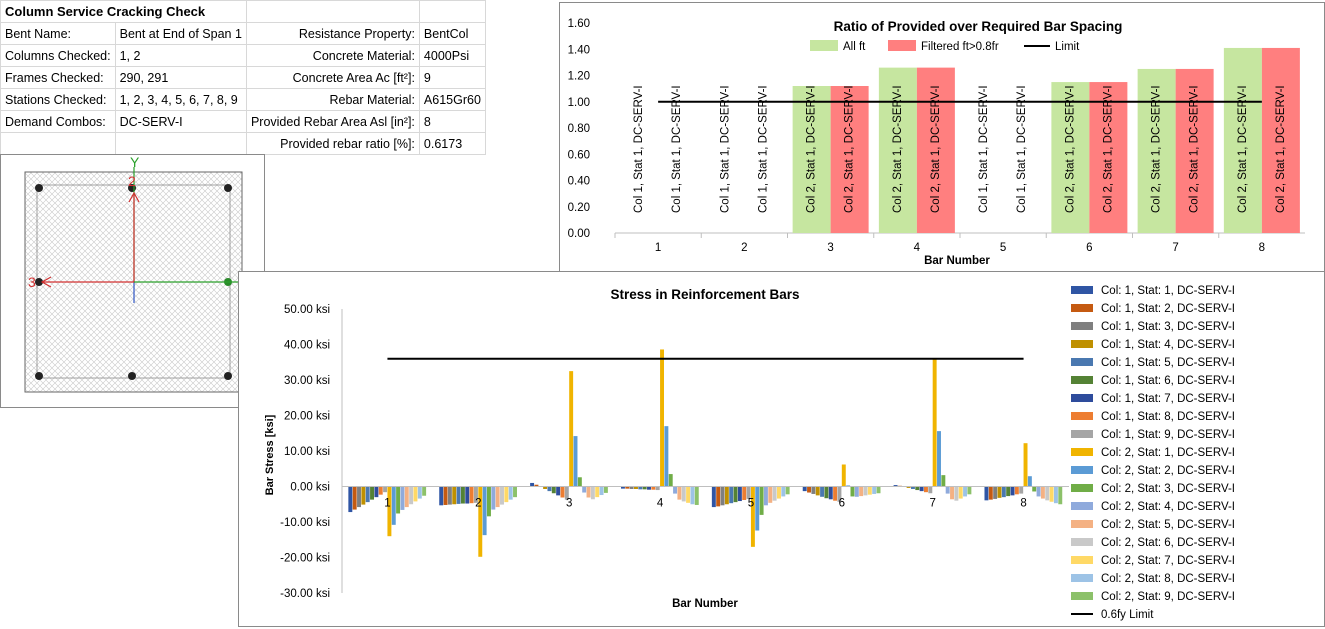  What do you see at coordinates (180, 33) in the screenshot?
I see `row-value: Bent at End of Span 1` at bounding box center [180, 33].